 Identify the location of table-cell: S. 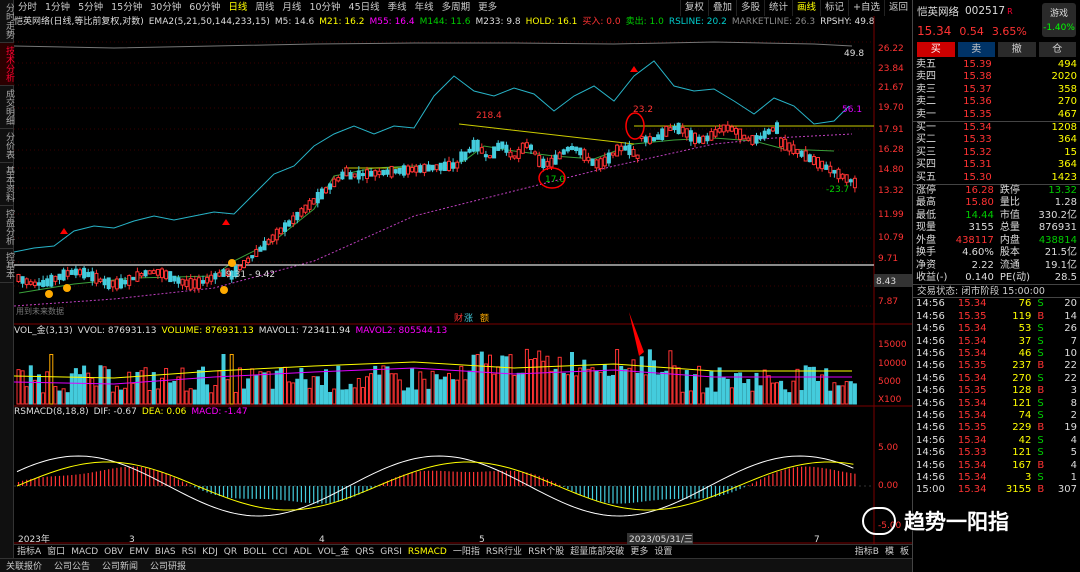
(1040, 477).